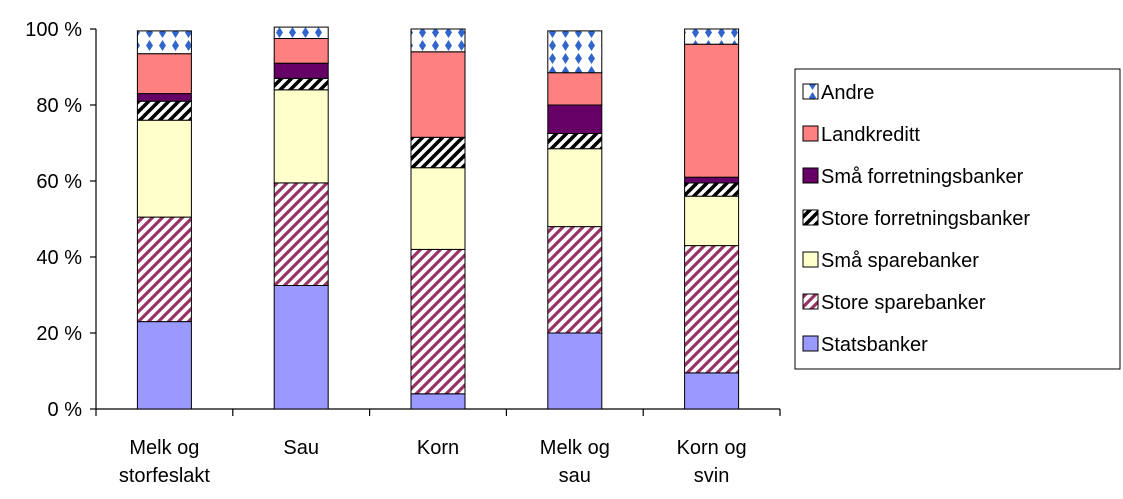  I want to click on y-tick-label: 40 %, so click(59, 258).